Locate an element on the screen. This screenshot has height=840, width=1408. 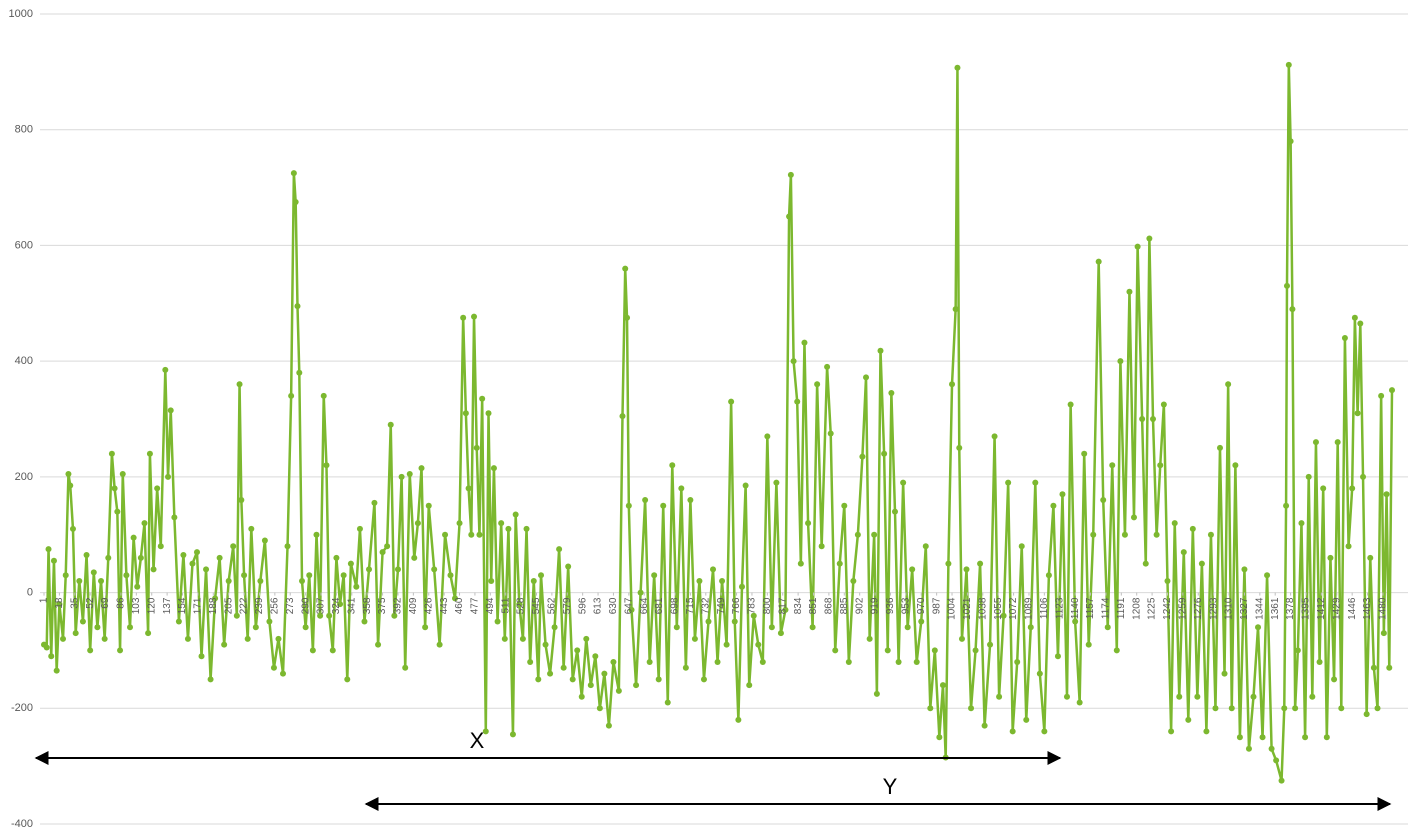
x-tick-label: 511 is located at coordinates (505, 605).